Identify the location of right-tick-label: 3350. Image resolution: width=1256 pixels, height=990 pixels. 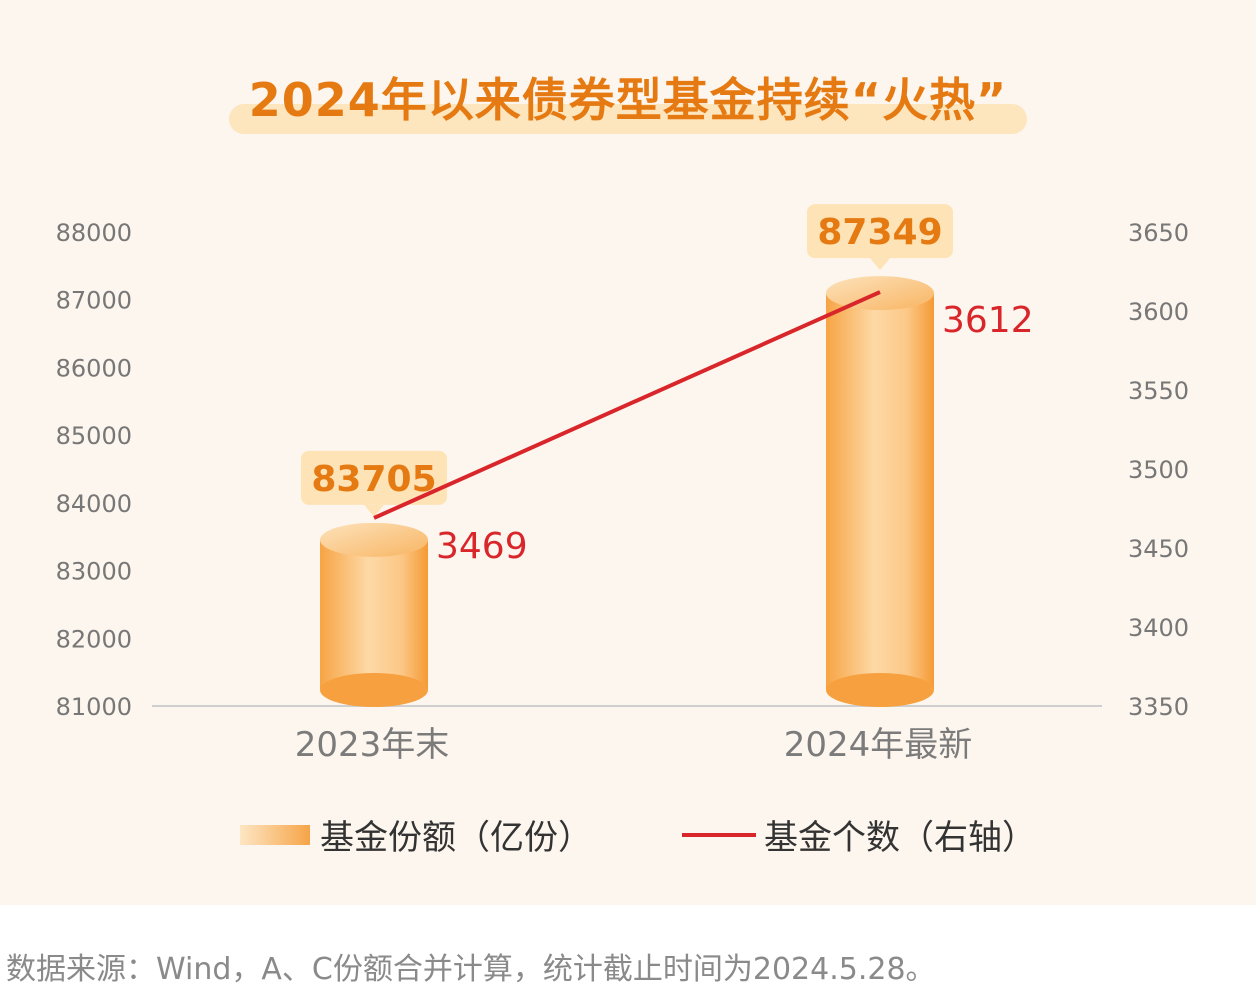
(1158, 707).